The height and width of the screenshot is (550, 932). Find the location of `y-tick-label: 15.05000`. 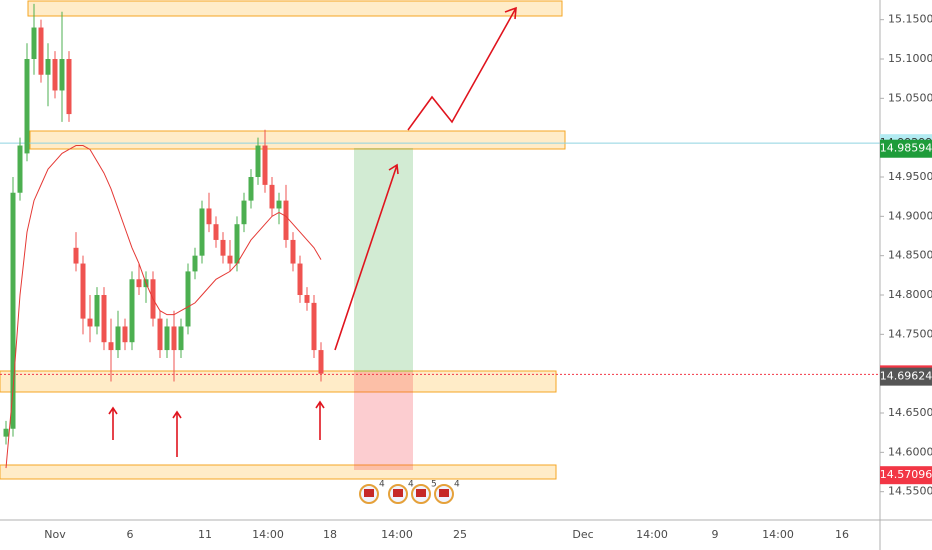

y-tick-label: 15.05000 is located at coordinates (910, 97).